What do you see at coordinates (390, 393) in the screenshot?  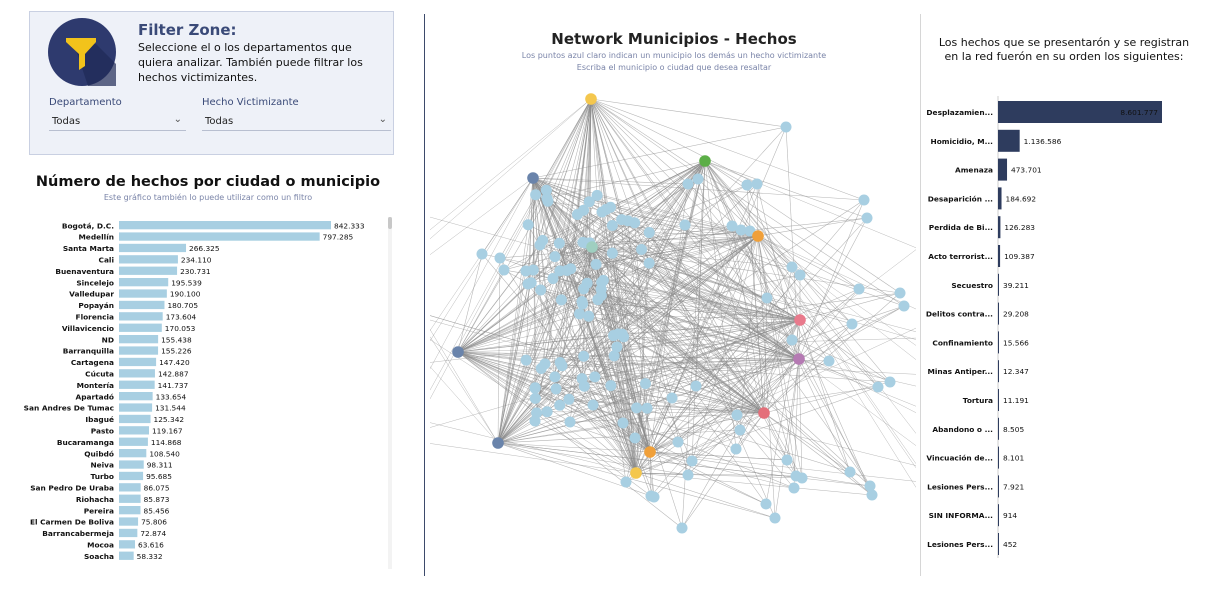 I see `municipios-scrollbar-track` at bounding box center [390, 393].